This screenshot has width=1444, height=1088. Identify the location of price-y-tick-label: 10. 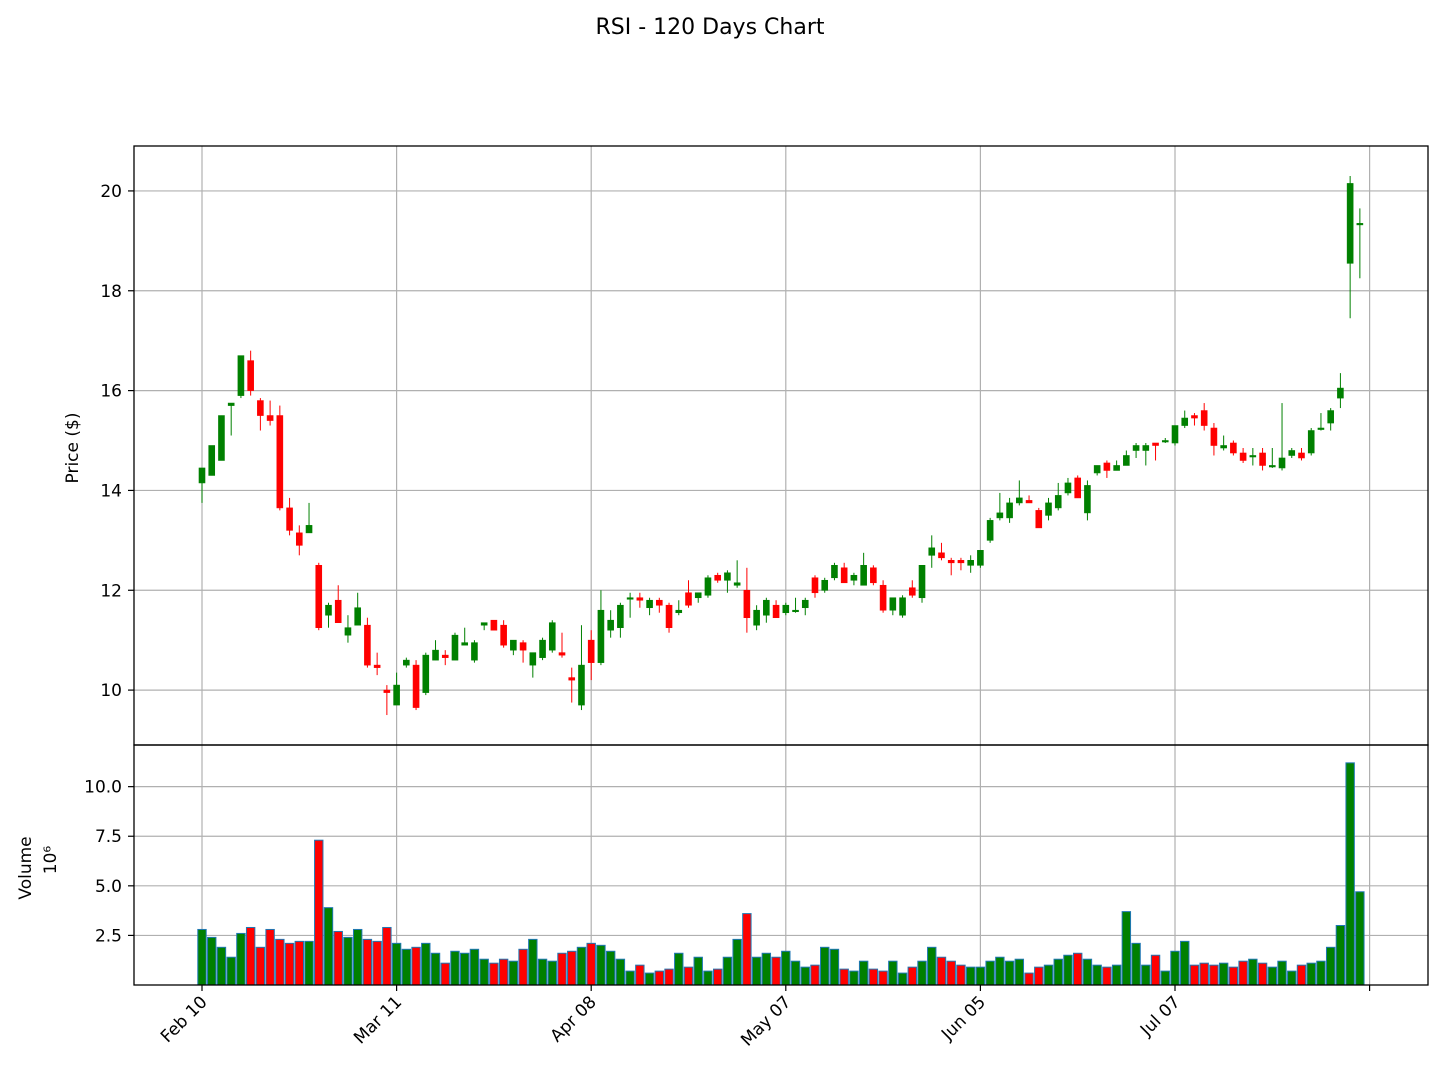
(111, 691).